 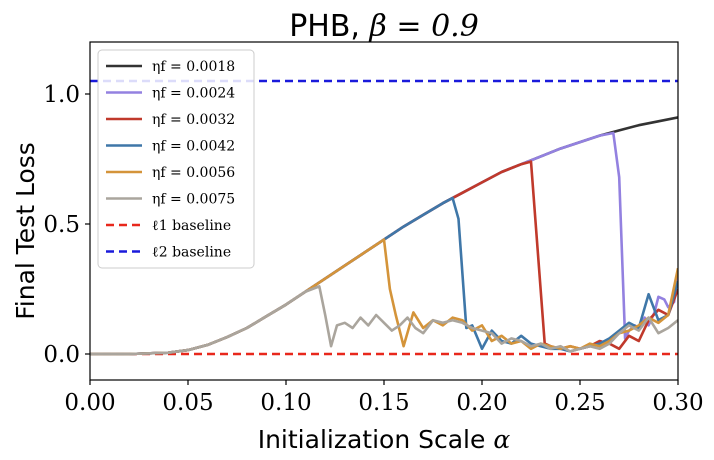 I want to click on chart-title: PHB, β = 0.9, so click(x=384, y=26).